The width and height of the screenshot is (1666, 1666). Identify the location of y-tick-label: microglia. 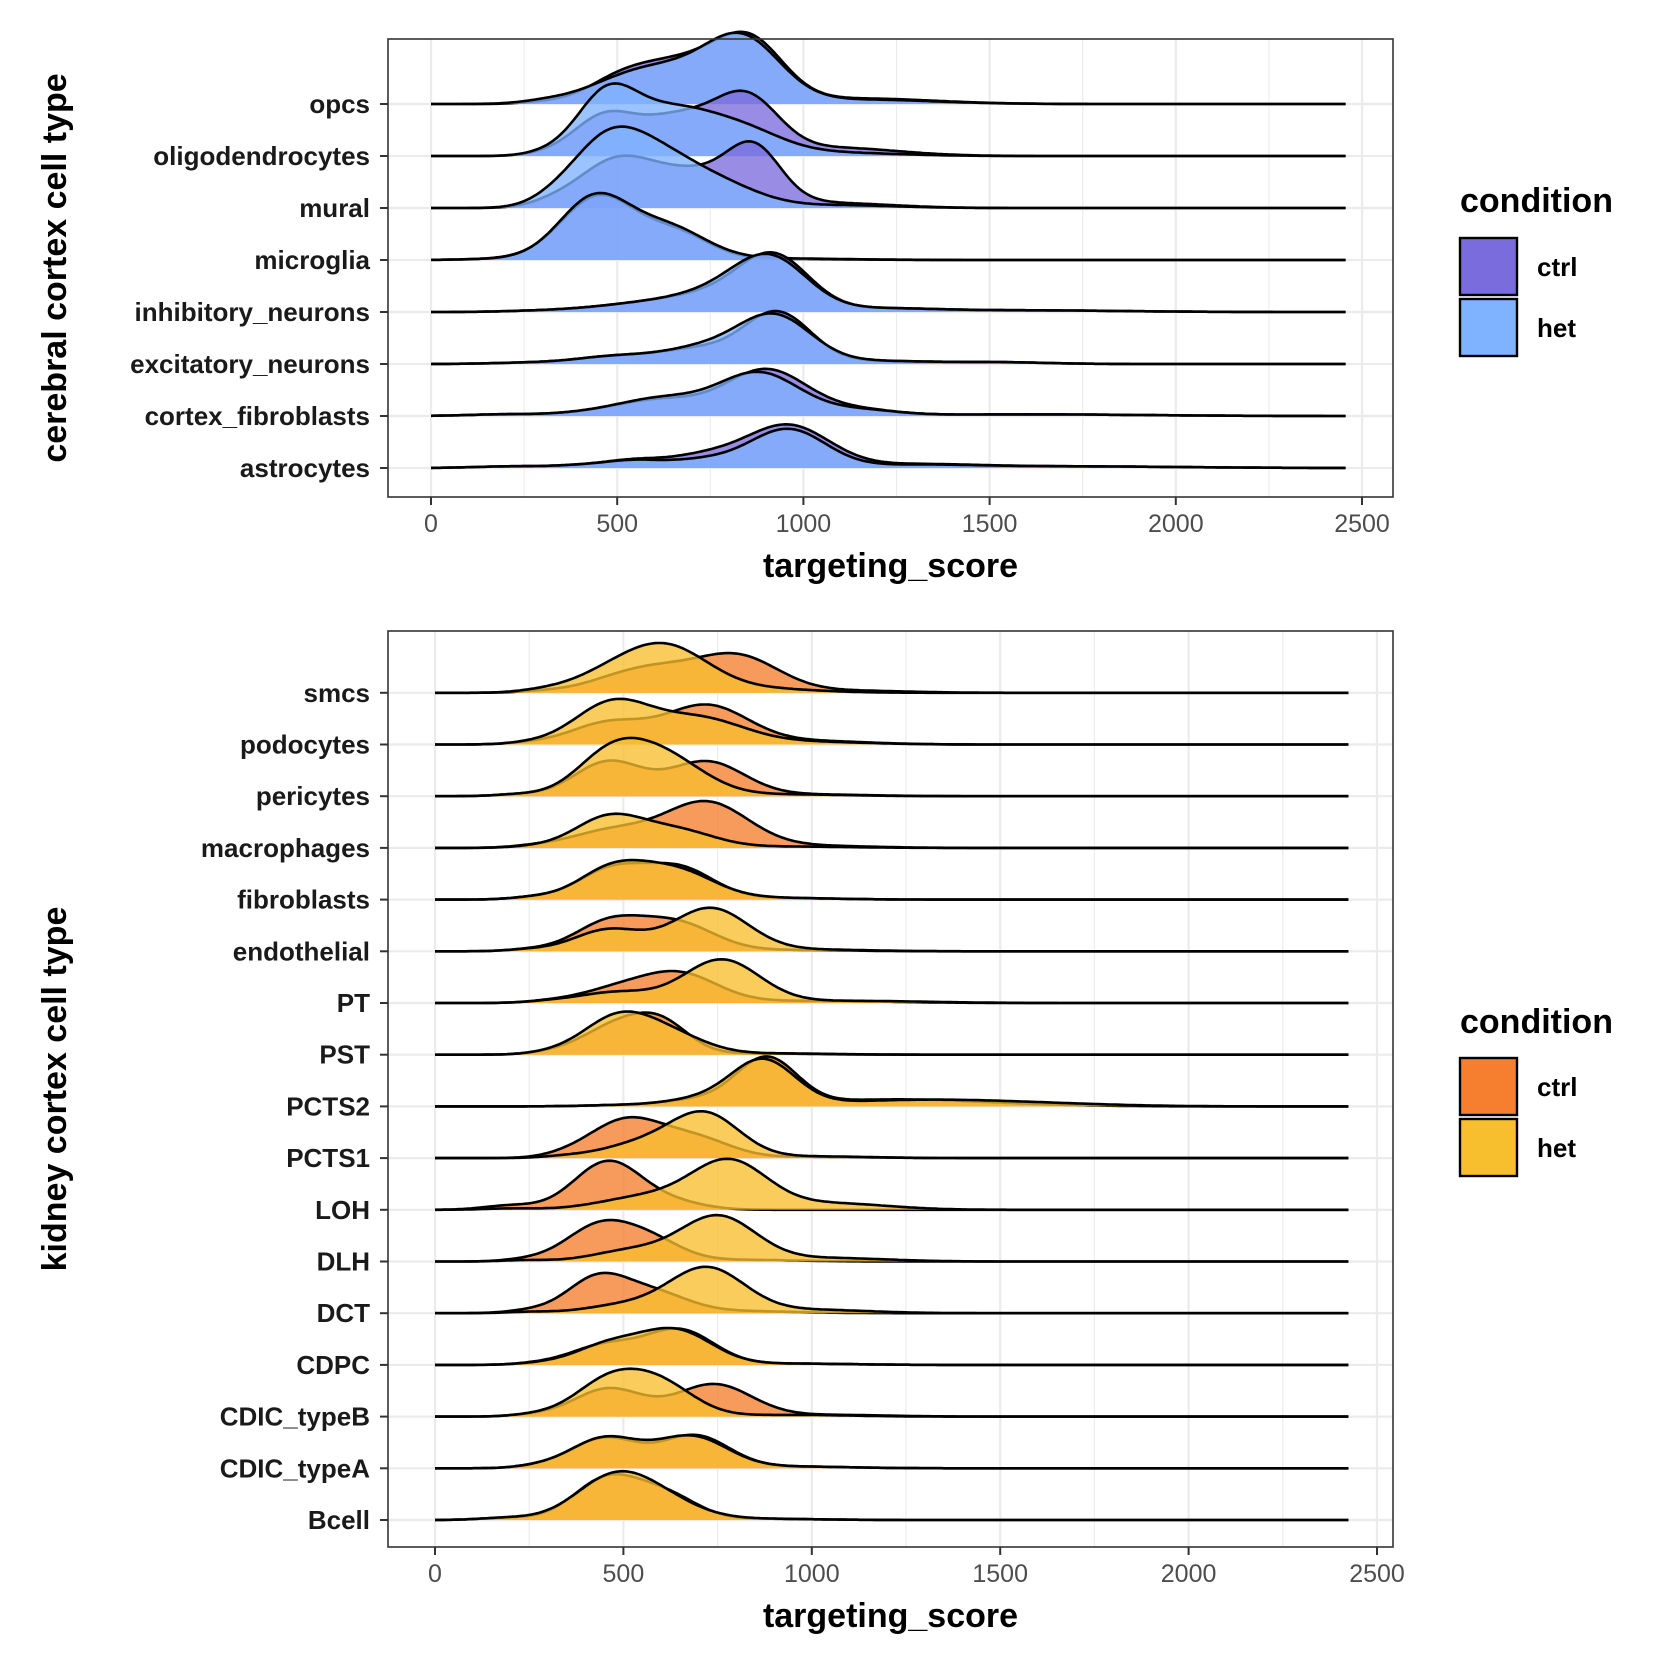
(312, 260).